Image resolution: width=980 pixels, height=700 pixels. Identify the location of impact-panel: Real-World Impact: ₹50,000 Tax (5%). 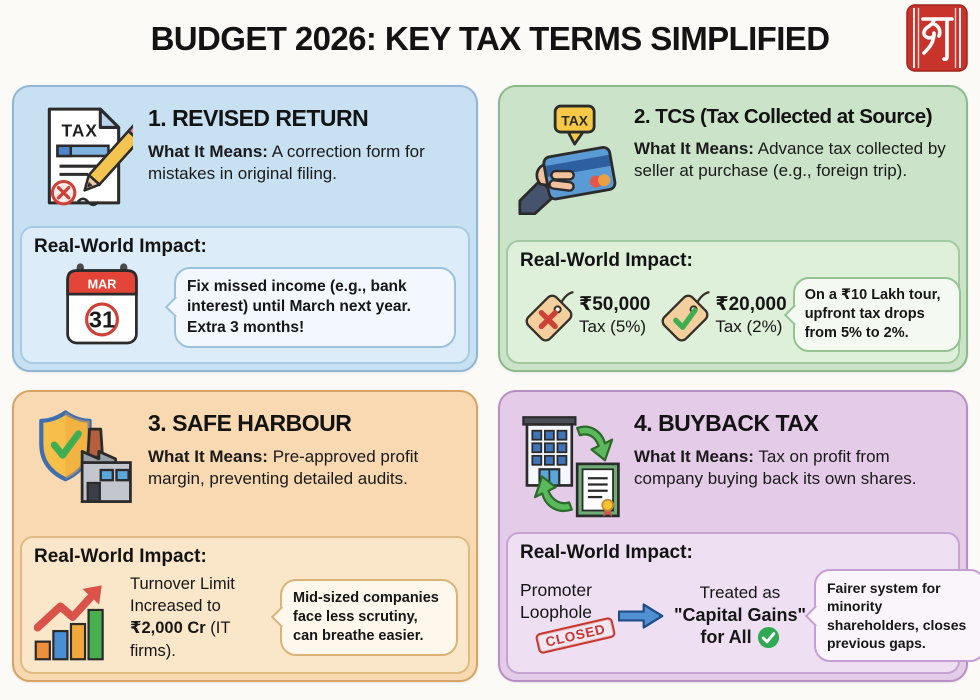
(733, 302).